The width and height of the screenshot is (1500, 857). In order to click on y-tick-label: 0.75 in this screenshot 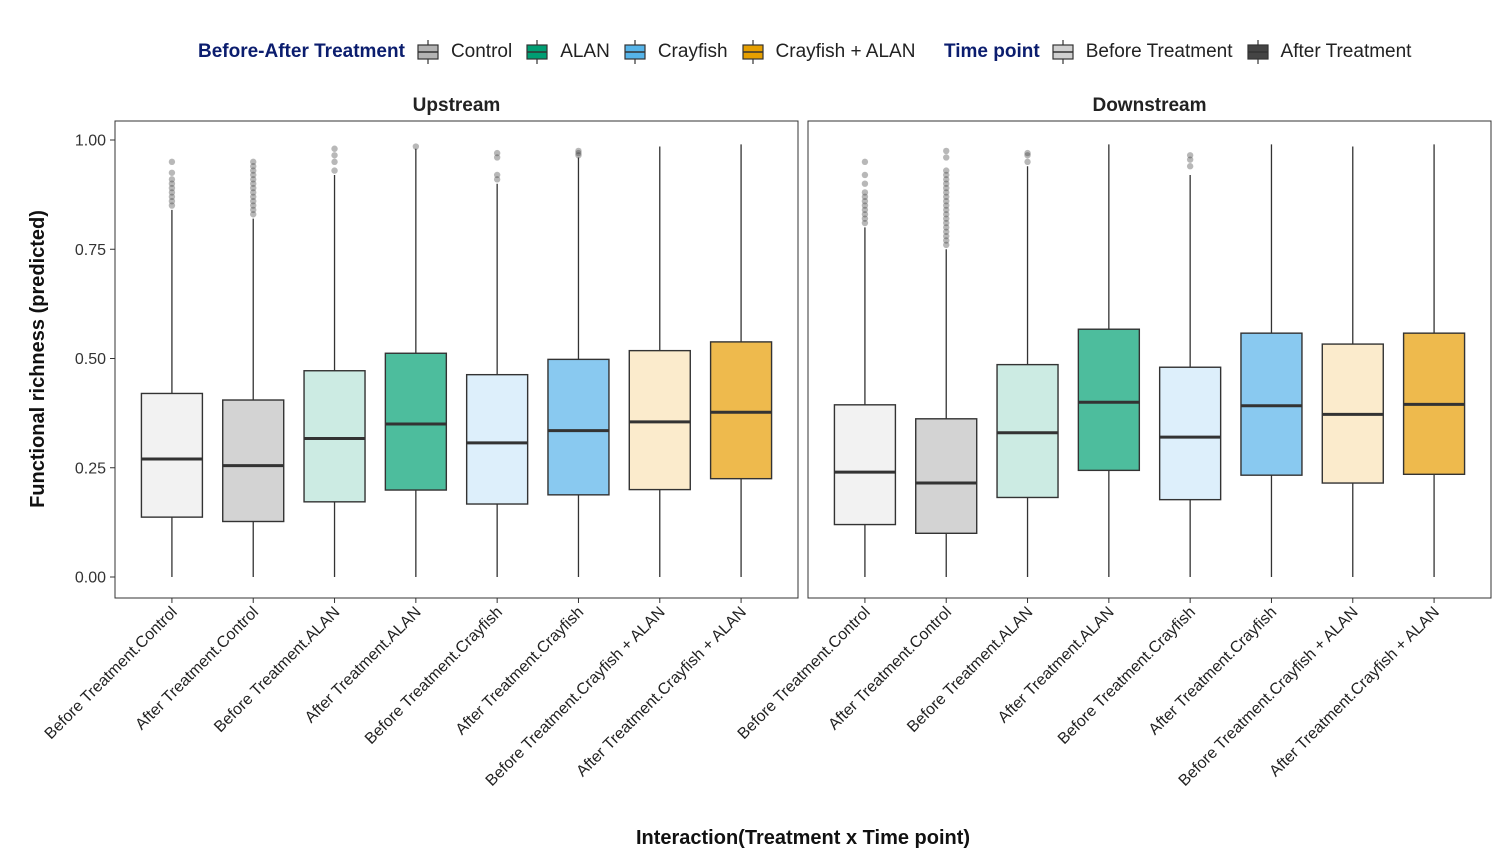, I will do `click(90, 250)`.